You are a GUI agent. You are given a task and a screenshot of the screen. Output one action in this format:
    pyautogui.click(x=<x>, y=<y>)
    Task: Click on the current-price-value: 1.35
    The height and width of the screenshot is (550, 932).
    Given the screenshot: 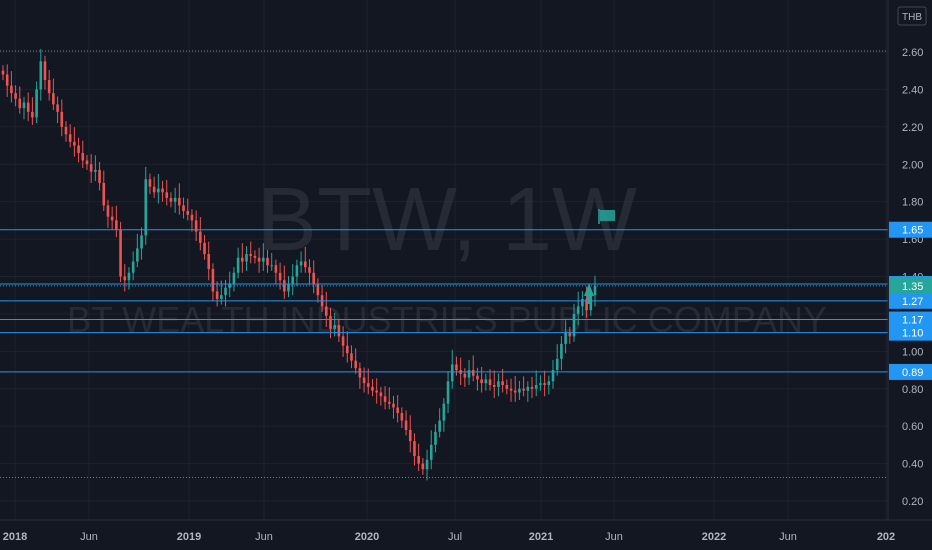 What is the action you would take?
    pyautogui.click(x=912, y=287)
    